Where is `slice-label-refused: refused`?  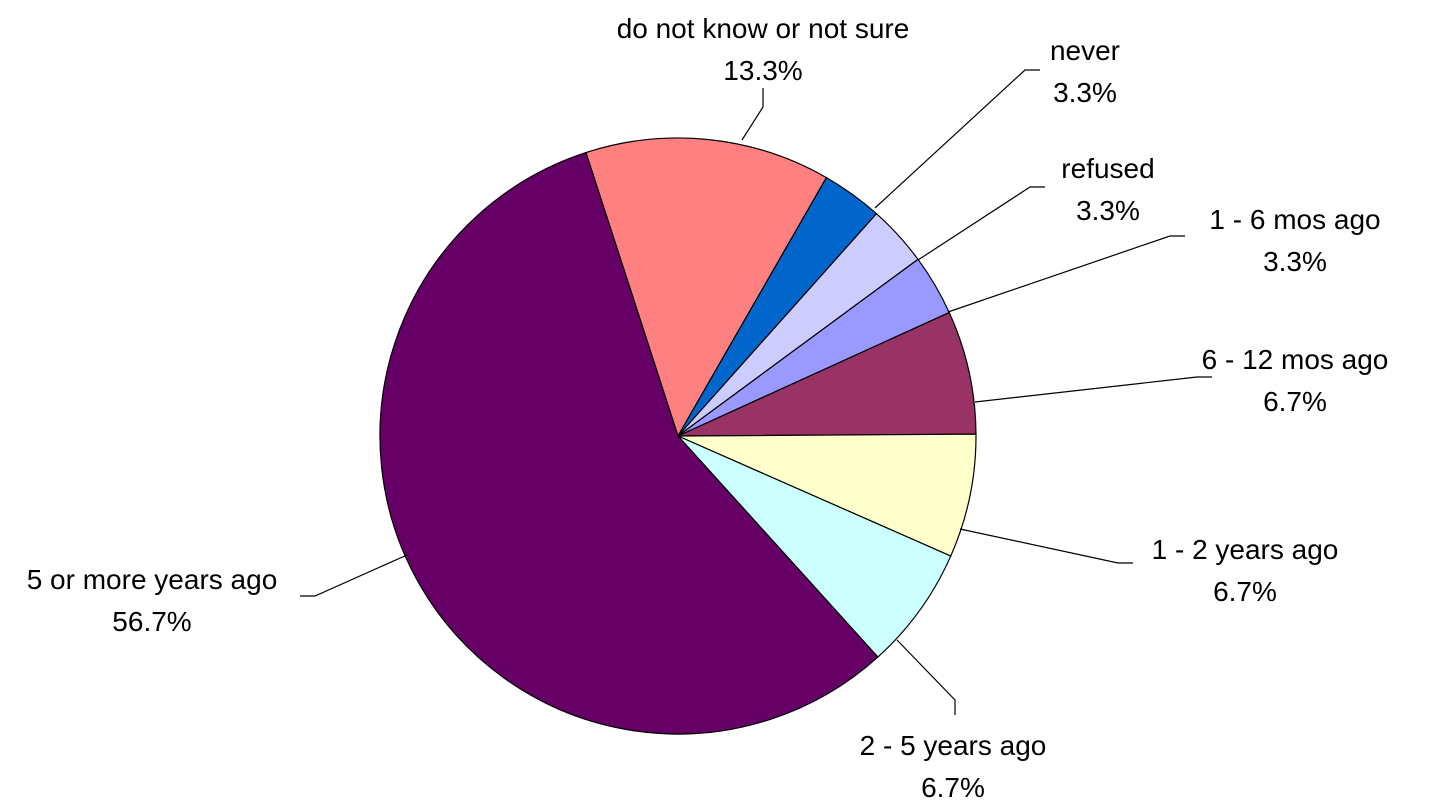 slice-label-refused: refused is located at coordinates (1107, 168).